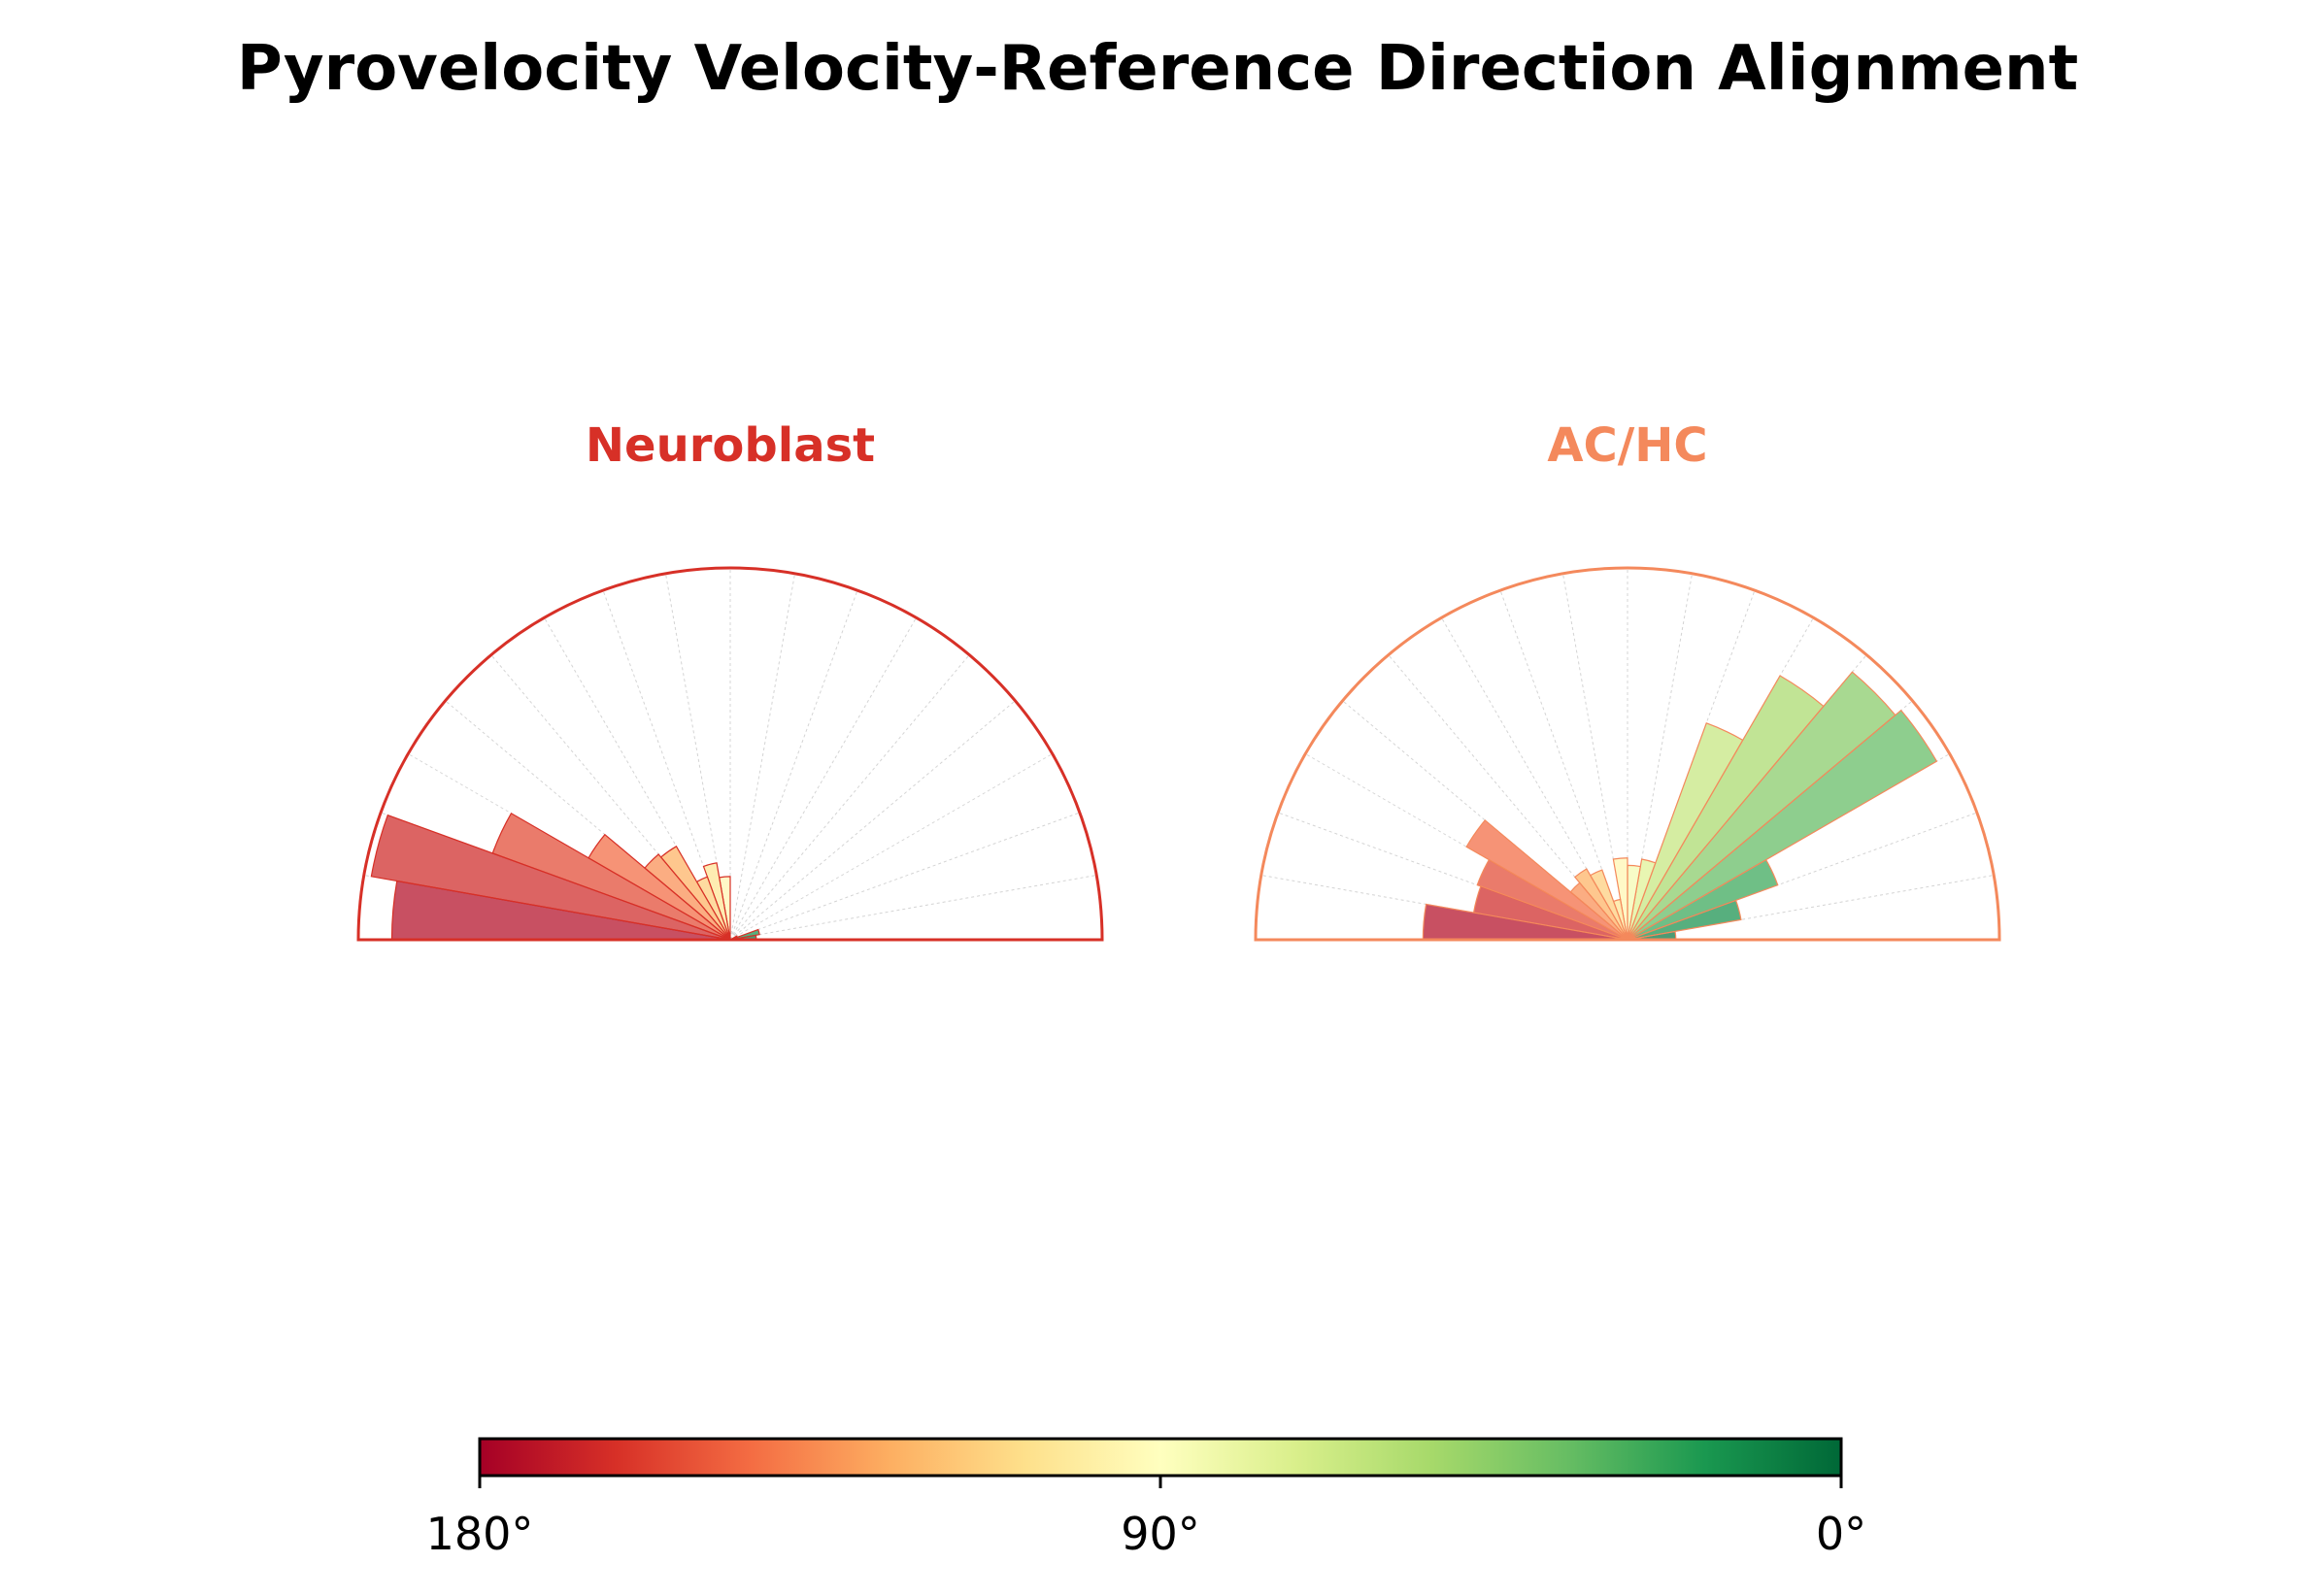  Describe the element at coordinates (1161, 1457) in the screenshot. I see `colorbar-gradient` at that location.